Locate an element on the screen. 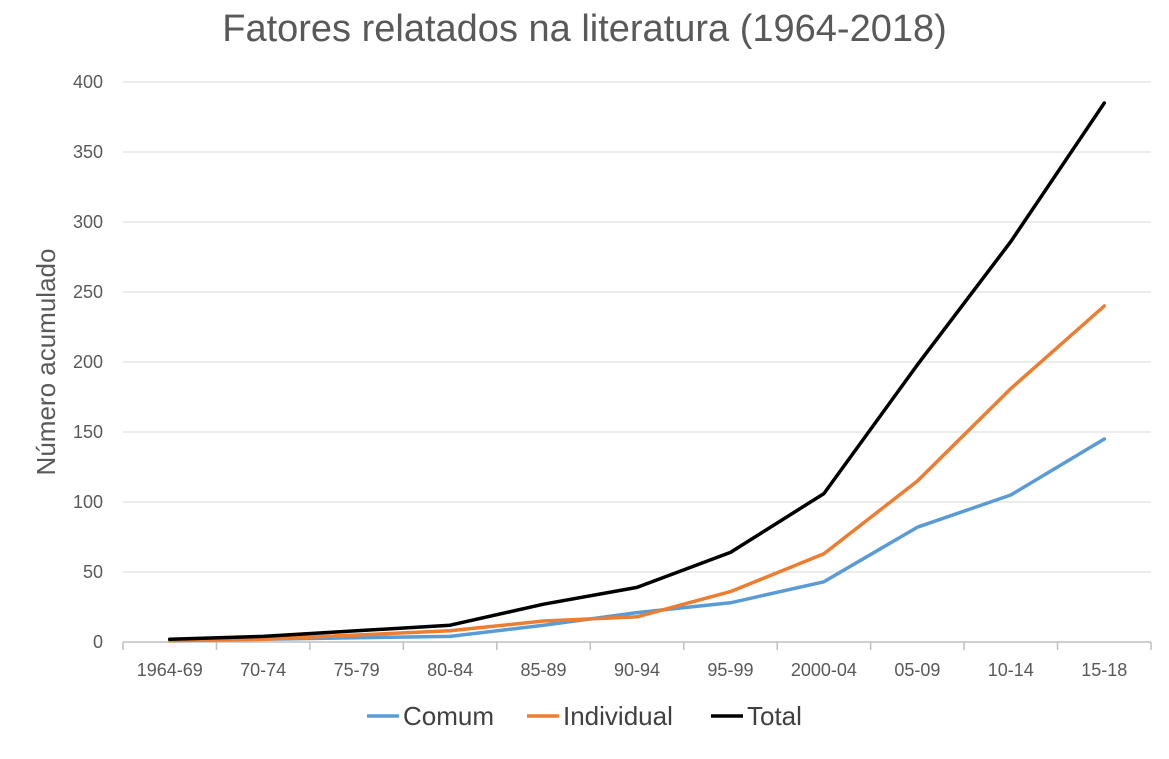 This screenshot has width=1169, height=759. x-tick-label: 80-84 is located at coordinates (450, 670).